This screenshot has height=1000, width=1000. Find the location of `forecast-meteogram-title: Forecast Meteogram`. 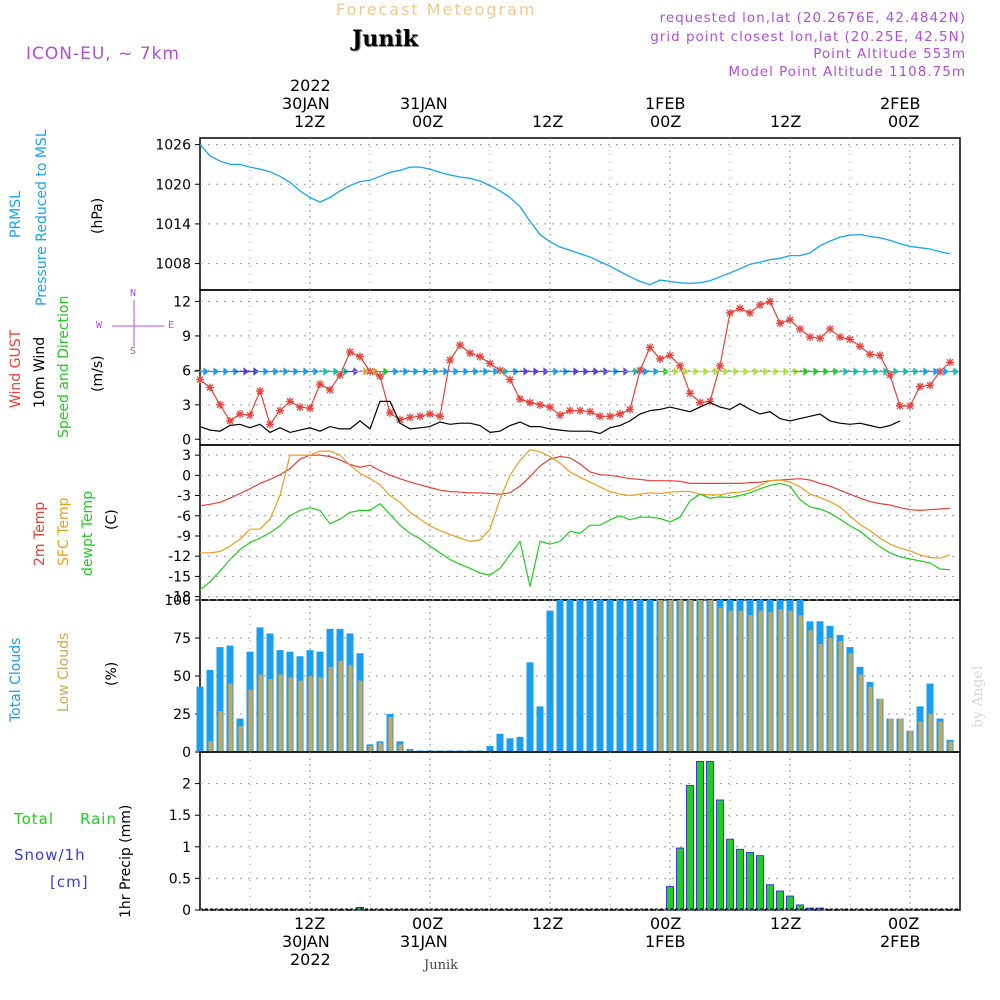

forecast-meteogram-title: Forecast Meteogram is located at coordinates (436, 9).